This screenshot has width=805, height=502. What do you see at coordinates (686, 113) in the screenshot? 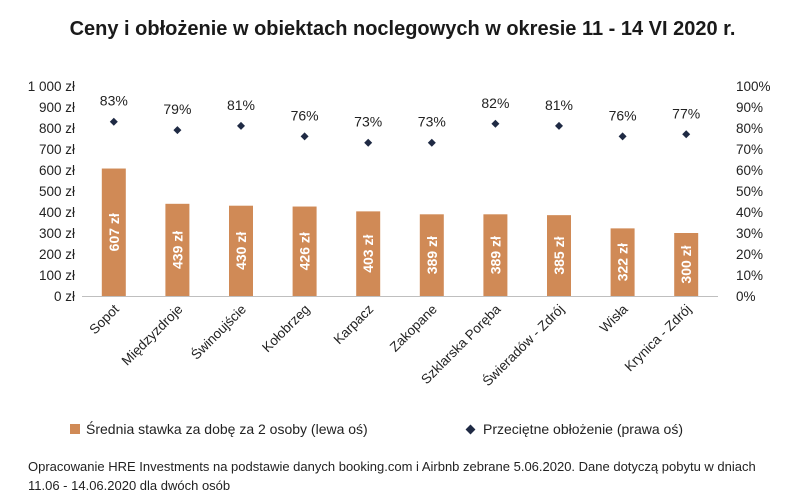
I see `occupancy-value-label: 77%` at bounding box center [686, 113].